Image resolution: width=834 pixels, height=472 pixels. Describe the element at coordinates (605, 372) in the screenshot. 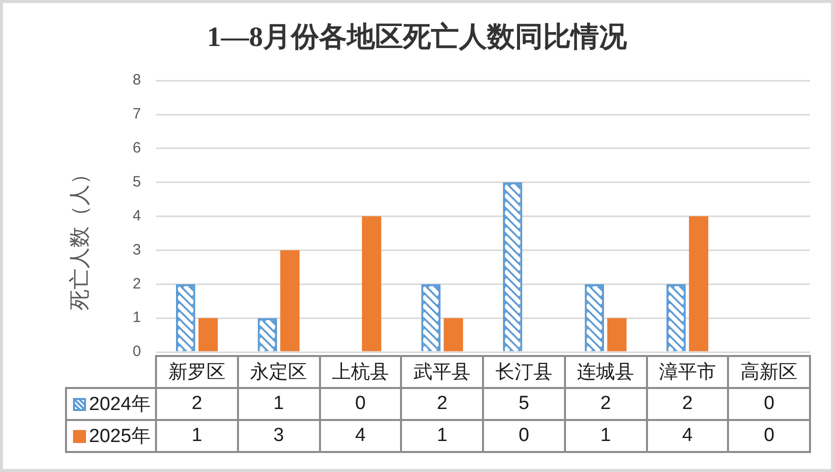

I see `x-tick-label: 连城县` at that location.